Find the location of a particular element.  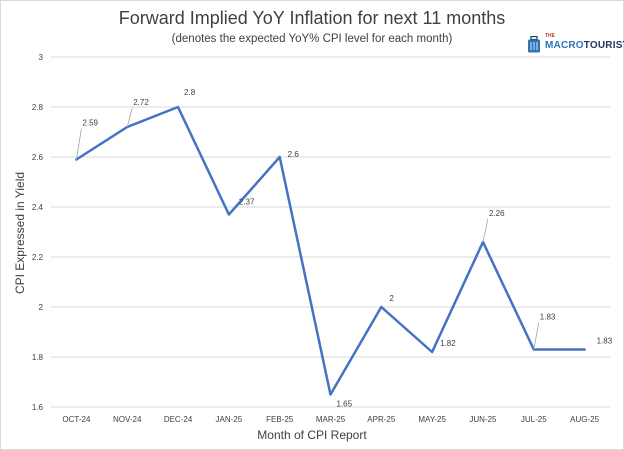

logo-wordmark: MACROTOURIST is located at coordinates (584, 45).